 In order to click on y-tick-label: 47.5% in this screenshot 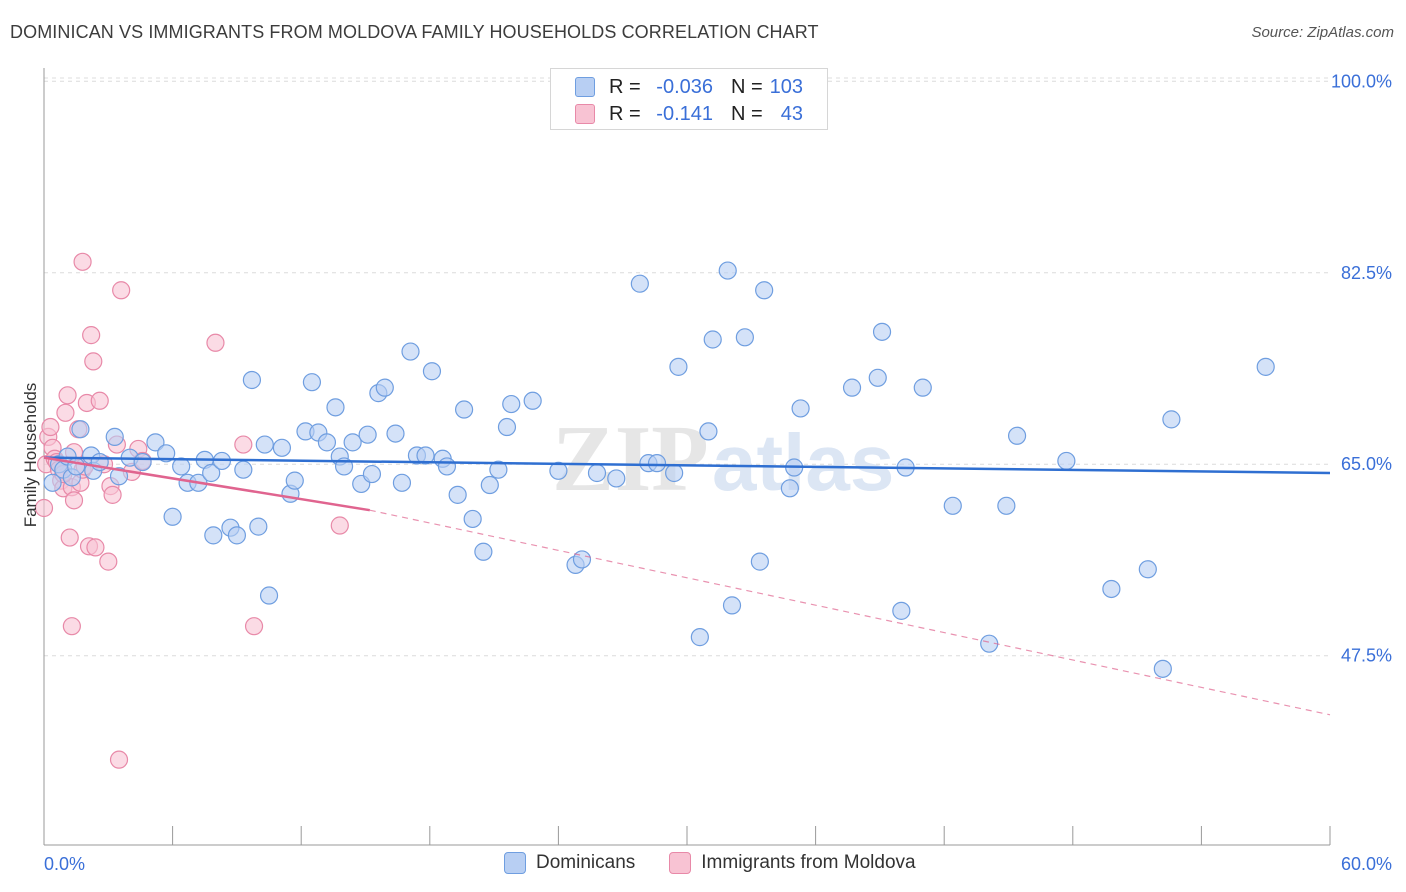, I will do `click(1366, 656)`.